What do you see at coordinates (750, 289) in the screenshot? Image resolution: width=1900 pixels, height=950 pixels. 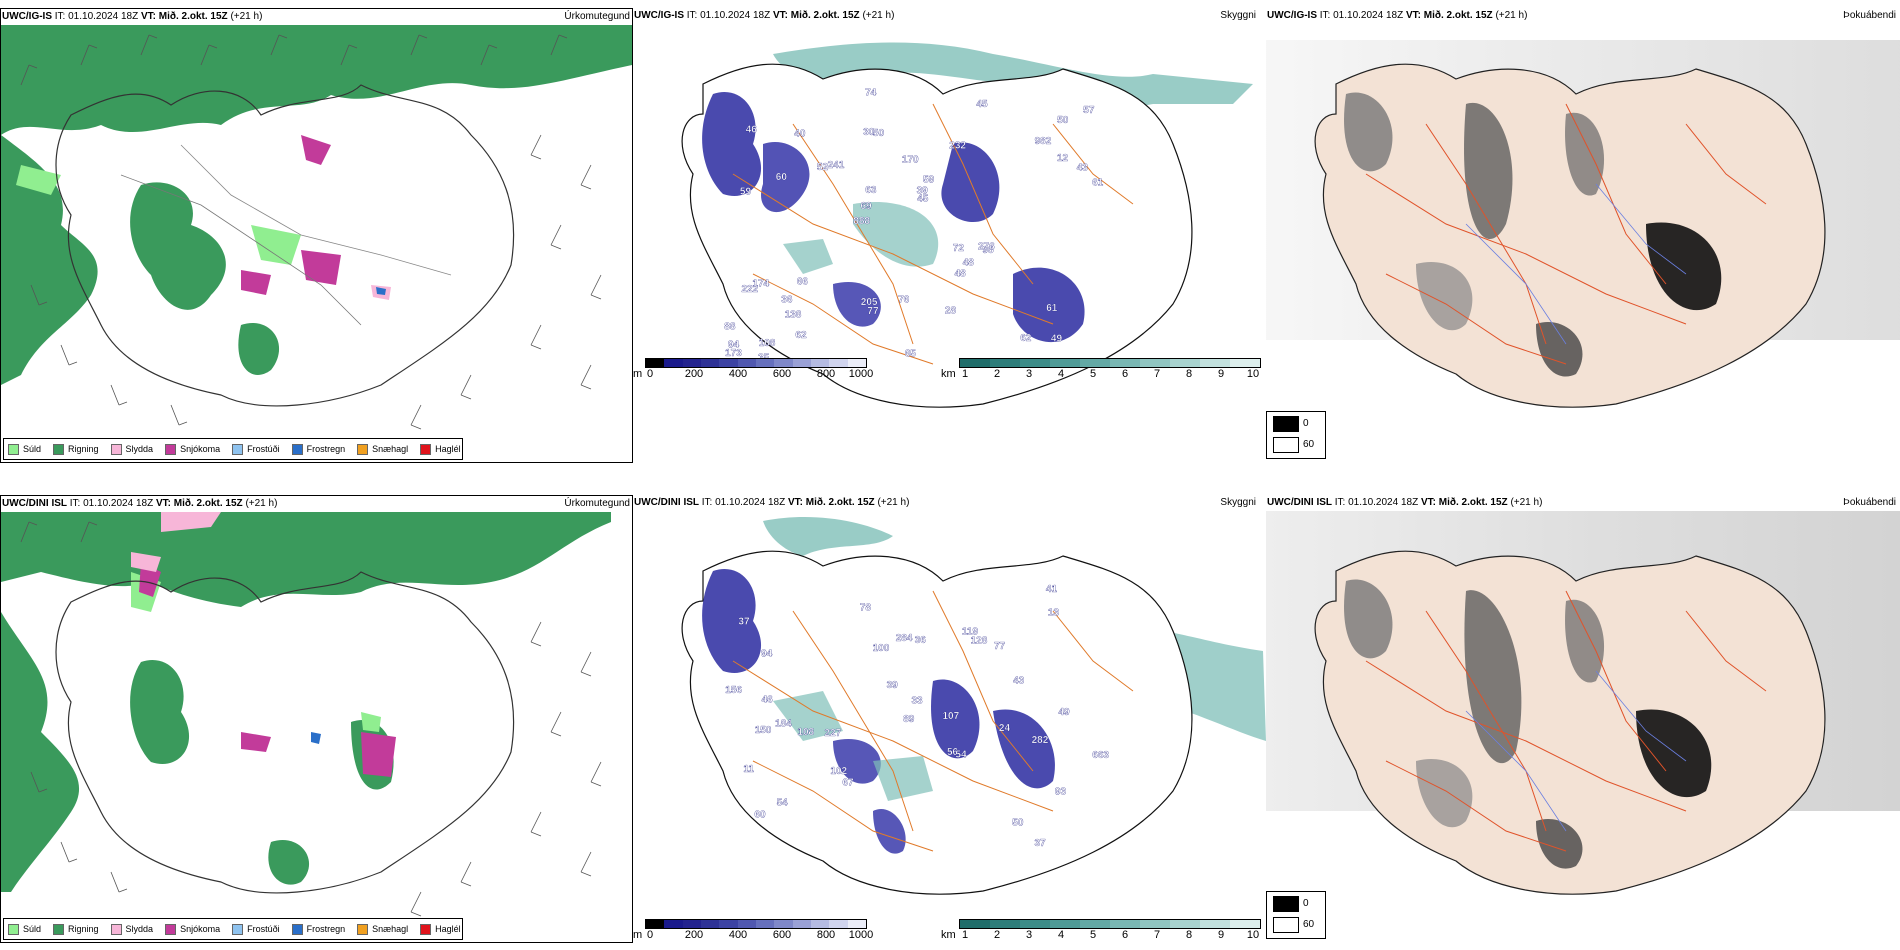 I see `cloud-base-label: 222` at bounding box center [750, 289].